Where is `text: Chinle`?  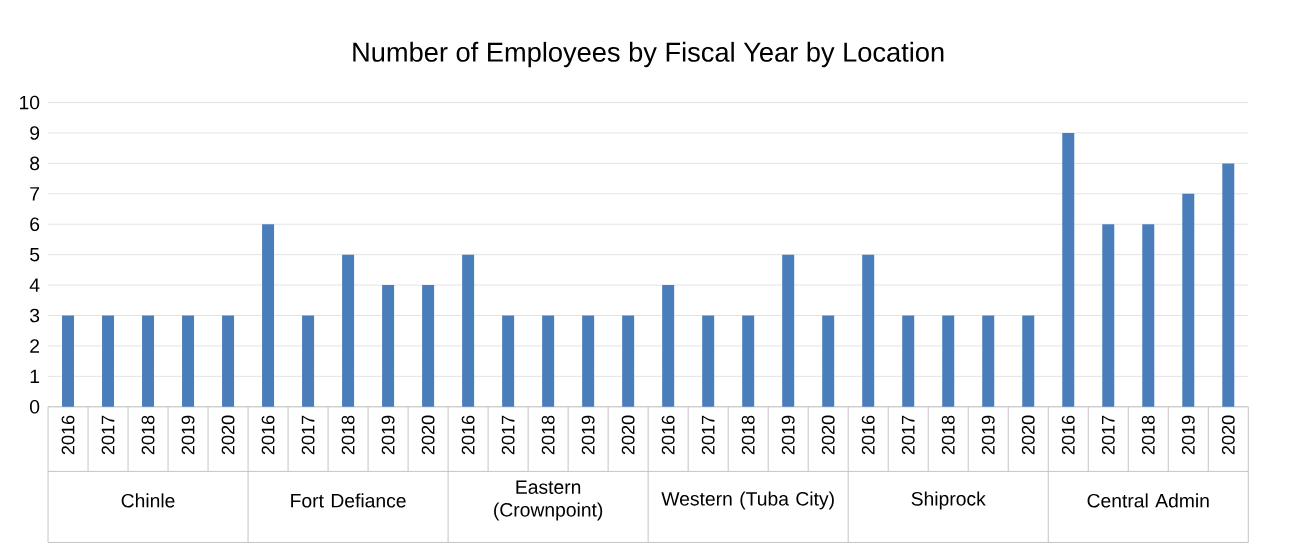
text: Chinle is located at coordinates (148, 500).